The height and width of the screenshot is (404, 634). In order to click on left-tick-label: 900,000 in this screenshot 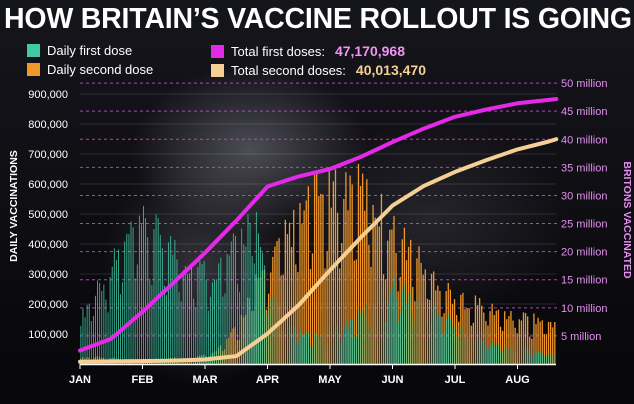, I will do `click(48, 95)`.